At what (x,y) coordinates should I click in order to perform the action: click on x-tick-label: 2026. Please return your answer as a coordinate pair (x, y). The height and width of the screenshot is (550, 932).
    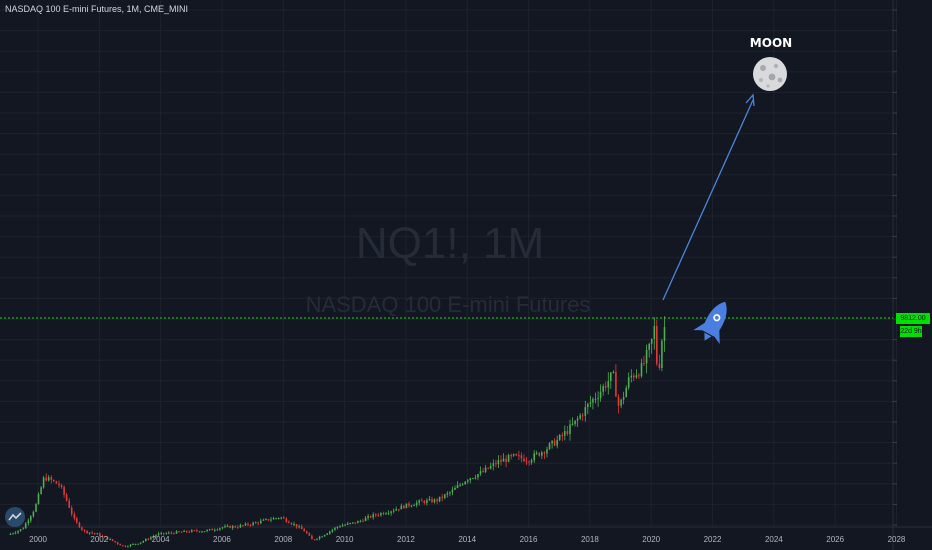
    Looking at the image, I should click on (835, 539).